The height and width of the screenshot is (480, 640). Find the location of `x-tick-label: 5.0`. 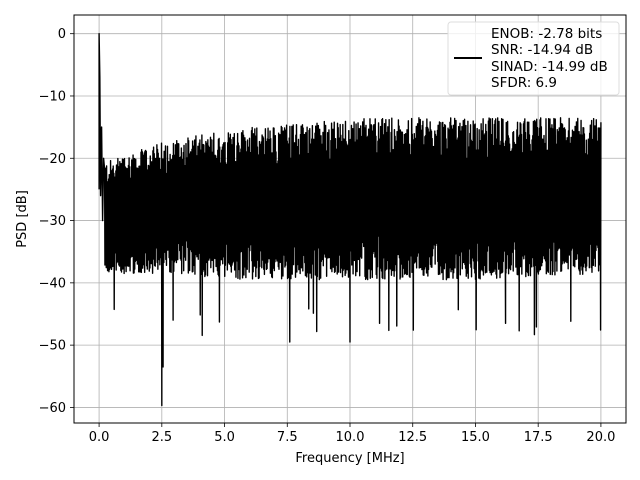

x-tick-label: 5.0 is located at coordinates (224, 437).